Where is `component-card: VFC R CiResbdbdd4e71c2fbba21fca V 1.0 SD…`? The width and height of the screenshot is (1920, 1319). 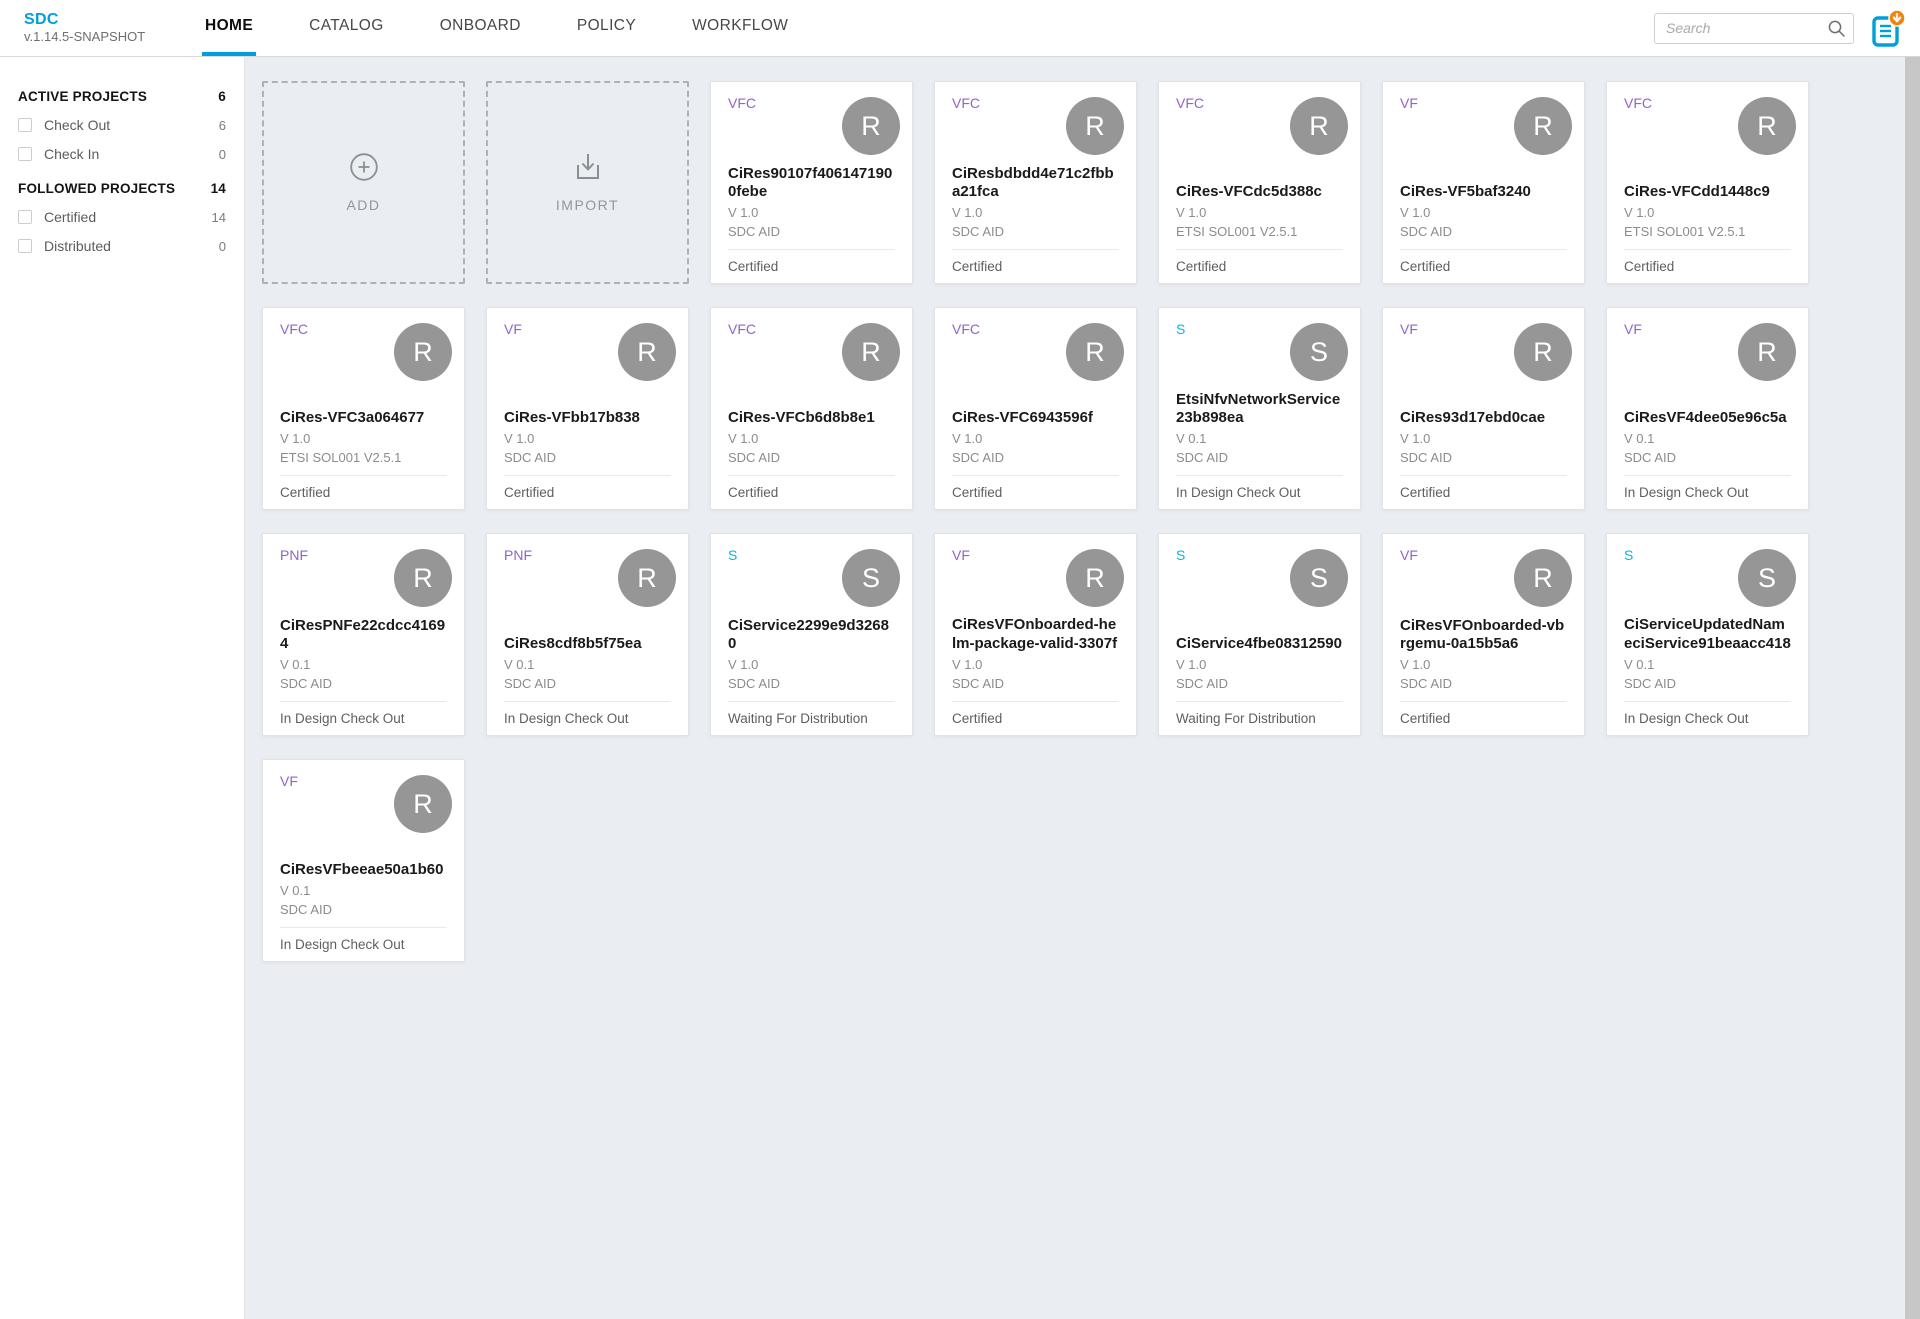
component-card: VFC R CiResbdbdd4e71c2fbba21fca V 1.0 SD… is located at coordinates (1035, 182).